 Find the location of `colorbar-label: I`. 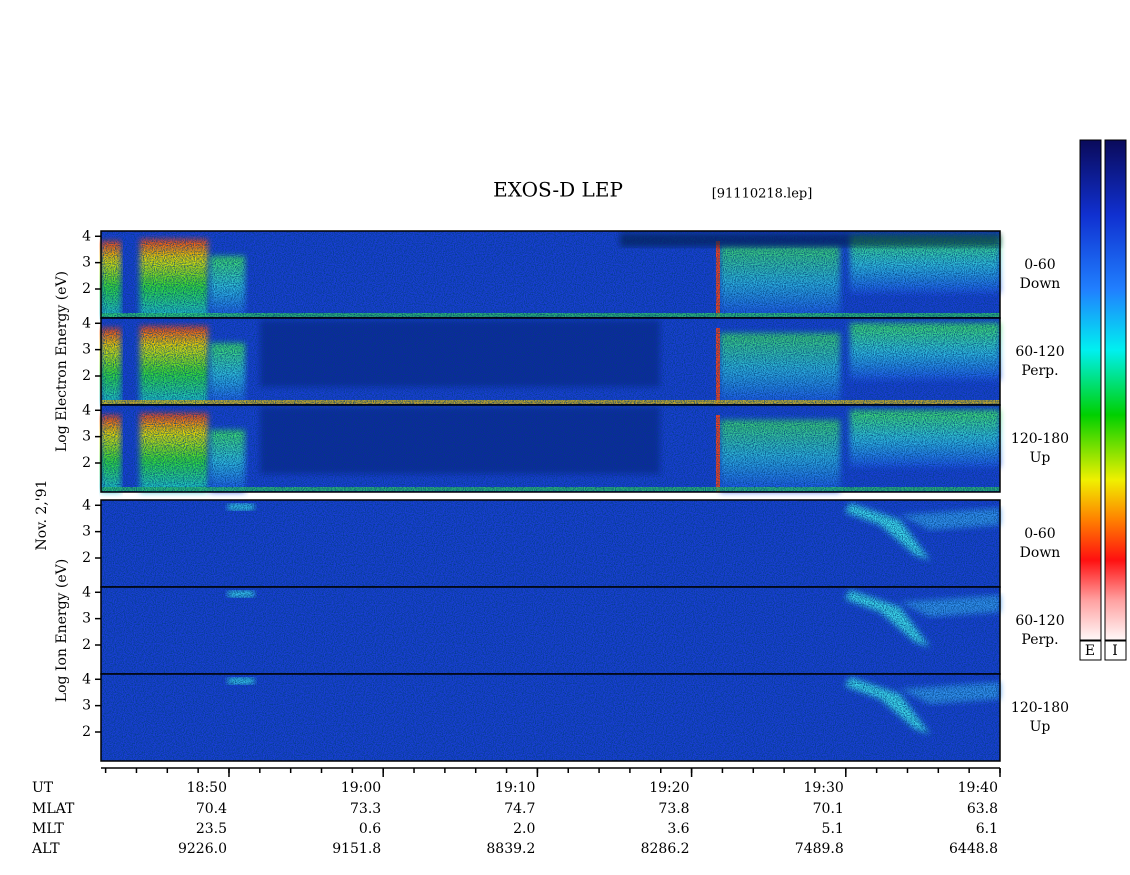

colorbar-label: I is located at coordinates (1115, 651).